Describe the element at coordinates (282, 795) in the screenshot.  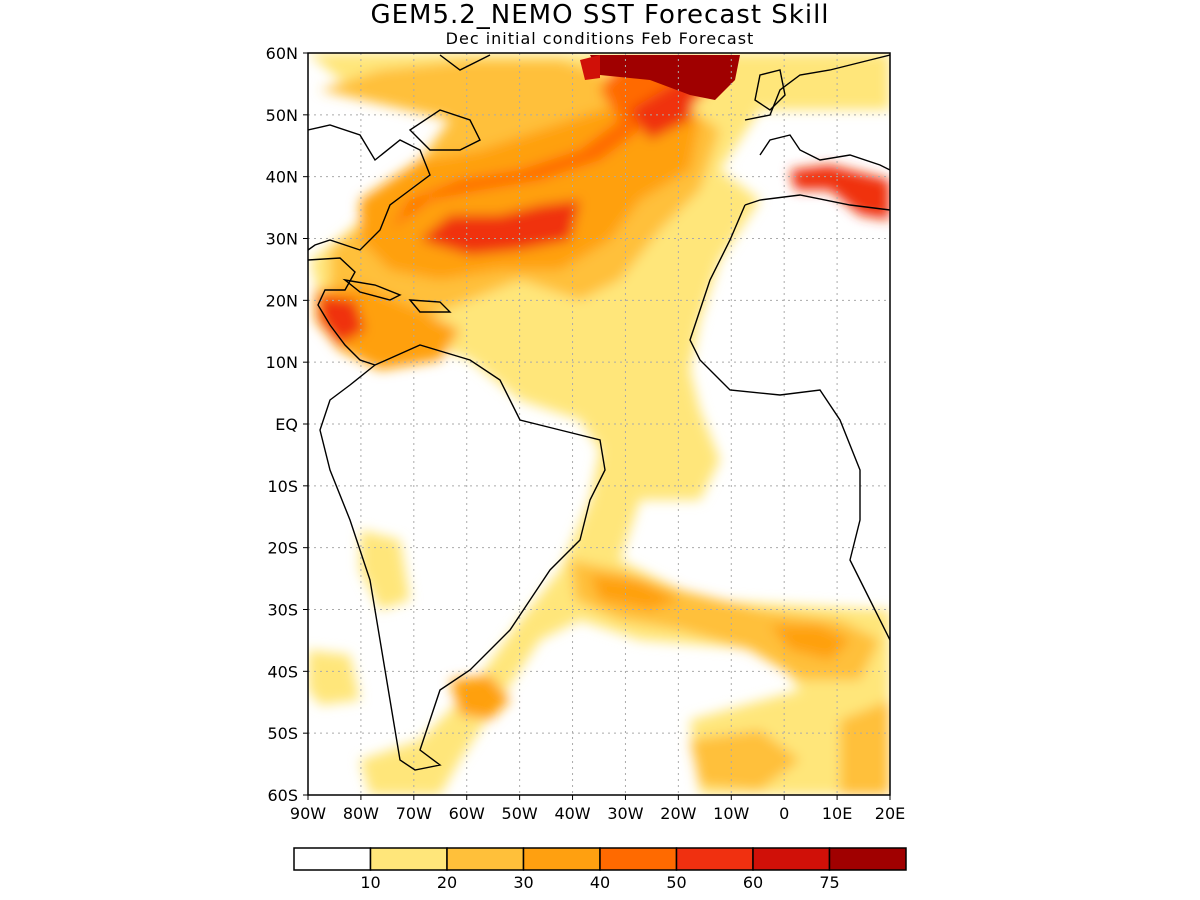
I see `latitude-label: 60S` at that location.